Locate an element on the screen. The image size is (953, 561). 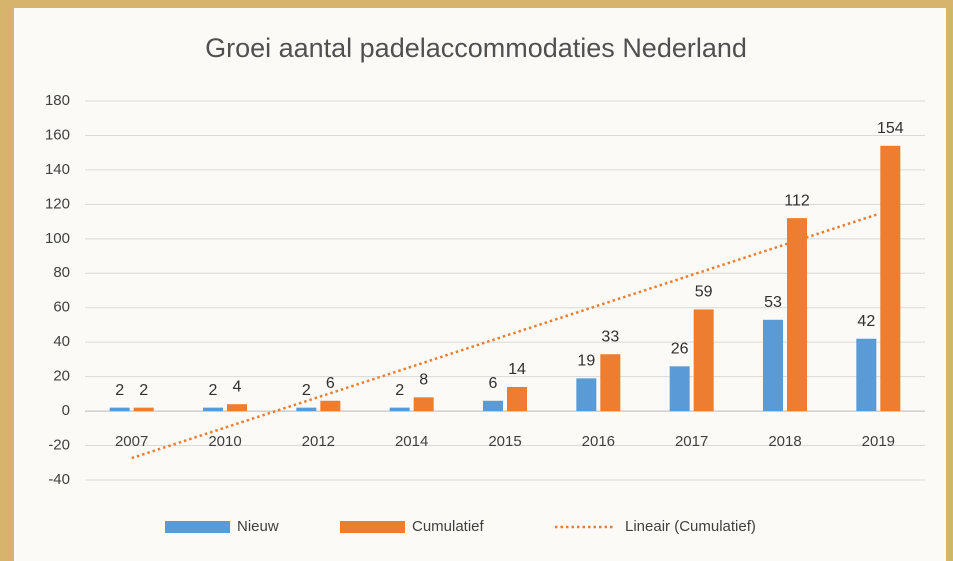
x-tick-label: 2010 is located at coordinates (224, 441).